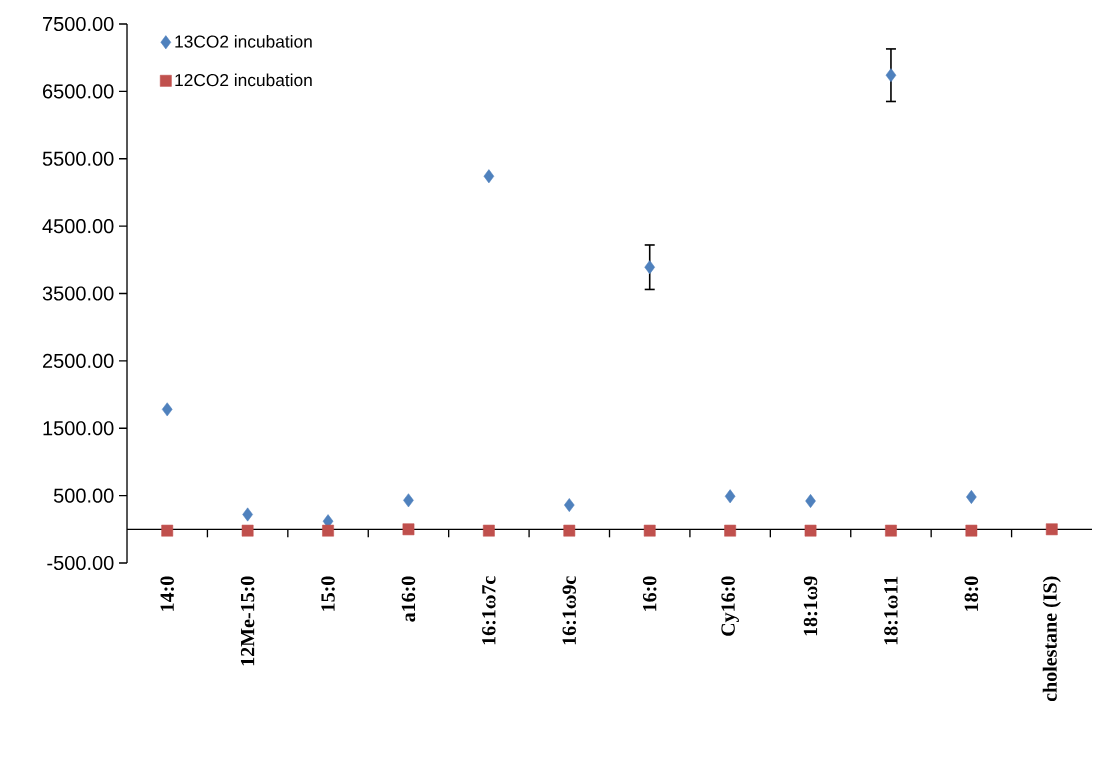 The width and height of the screenshot is (1097, 764). I want to click on x-tick-label: 16:0, so click(649, 593).